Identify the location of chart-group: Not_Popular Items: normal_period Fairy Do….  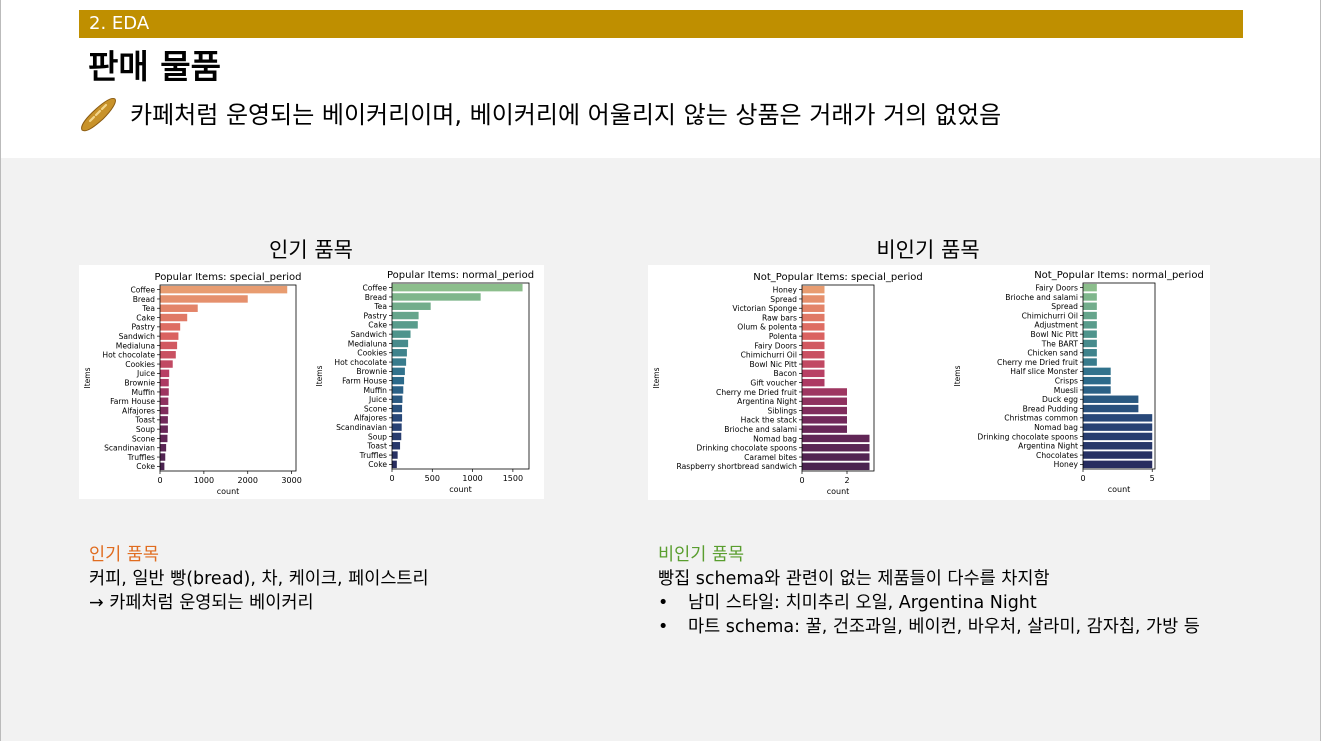
(1078, 382).